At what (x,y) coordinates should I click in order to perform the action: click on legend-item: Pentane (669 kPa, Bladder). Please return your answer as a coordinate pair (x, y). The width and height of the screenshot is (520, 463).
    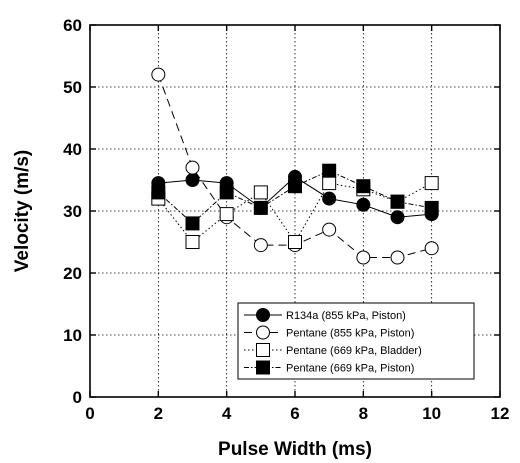
    Looking at the image, I should click on (333, 350).